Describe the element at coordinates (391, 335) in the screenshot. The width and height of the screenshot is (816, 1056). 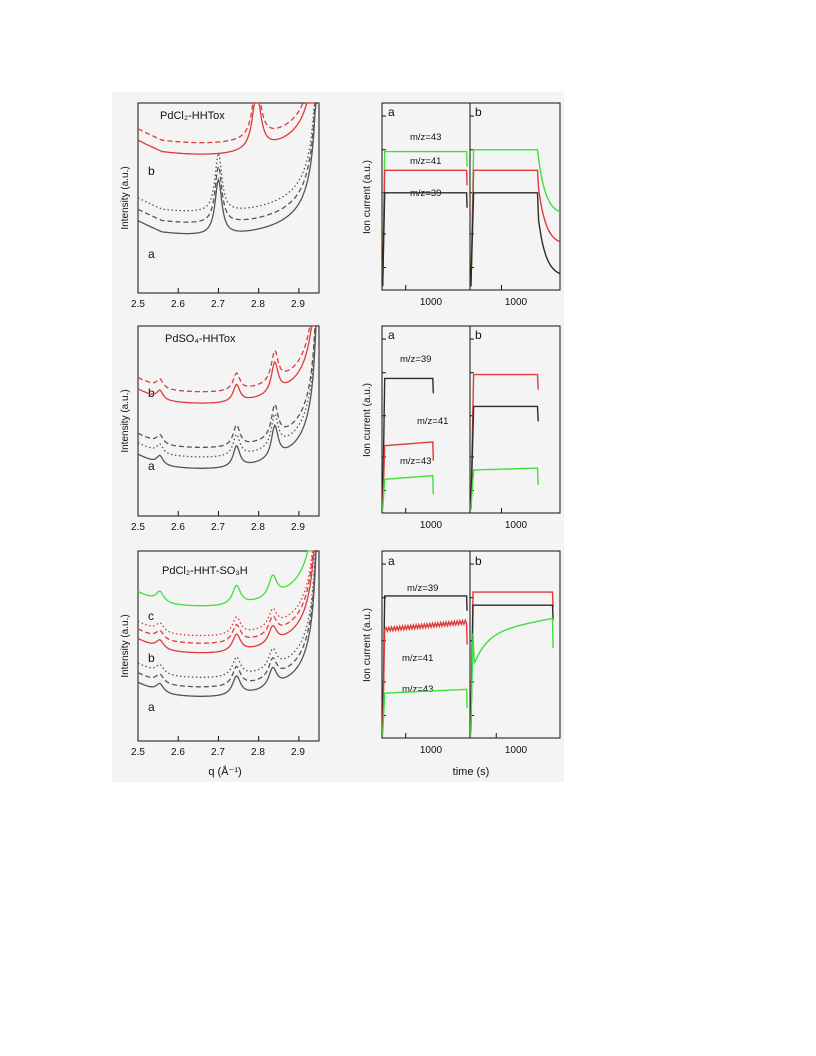
I see `ms-chart-2-panel-label-a: a` at that location.